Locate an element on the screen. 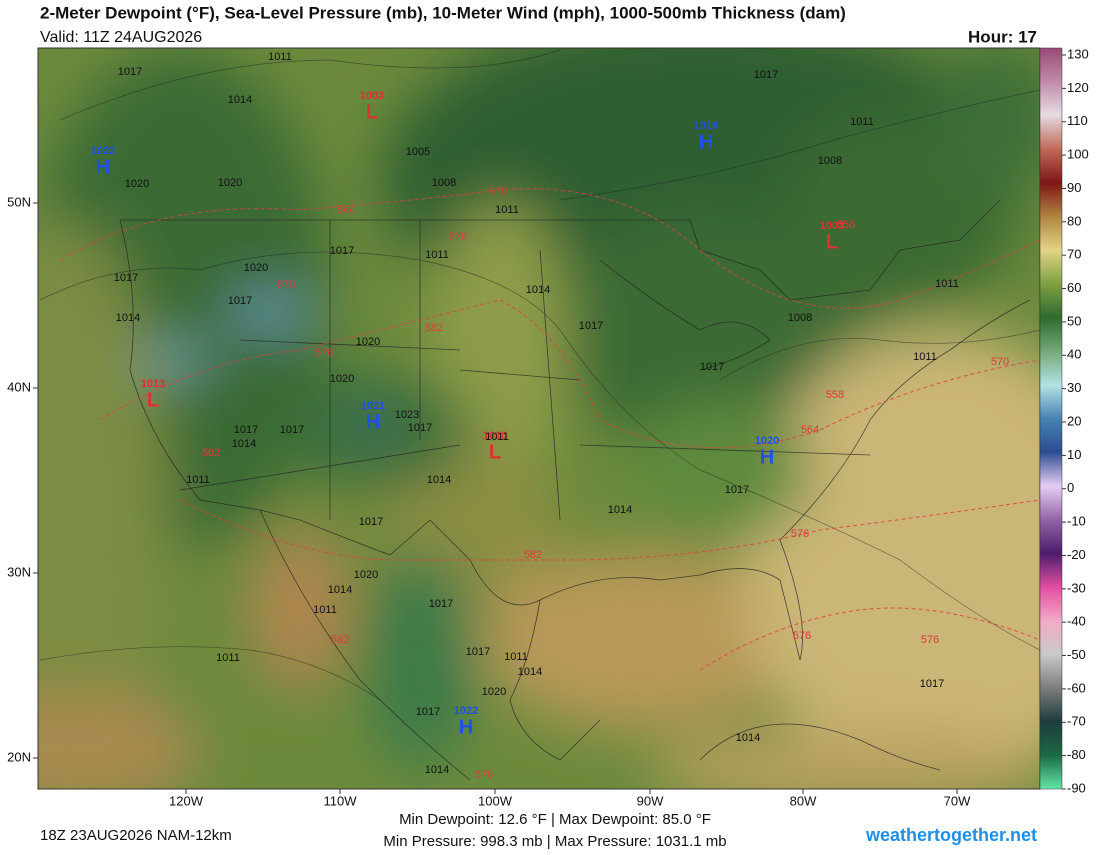 This screenshot has width=1100, height=855. colorbar-tick-label: 130 is located at coordinates (1078, 53).